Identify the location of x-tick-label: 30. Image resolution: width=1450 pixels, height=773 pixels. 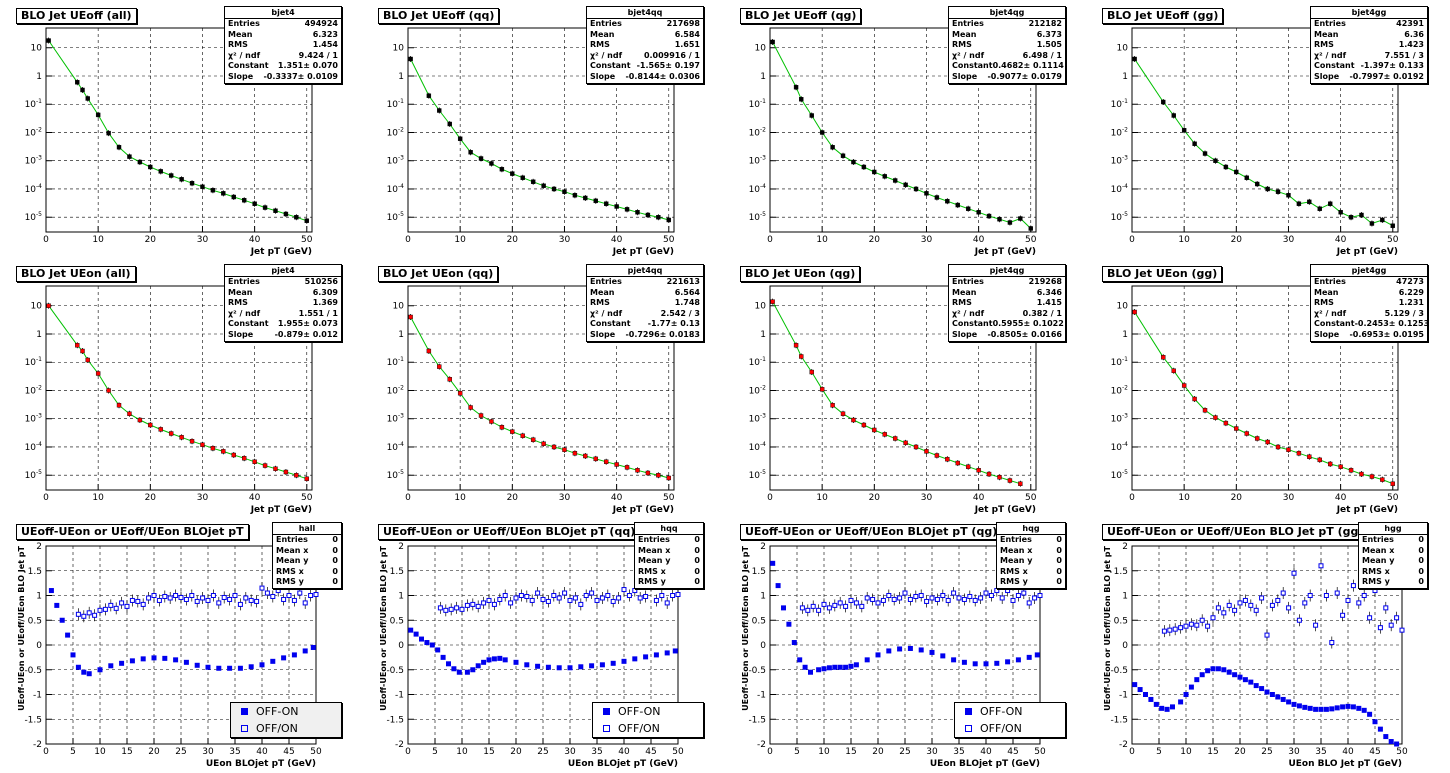
(927, 240).